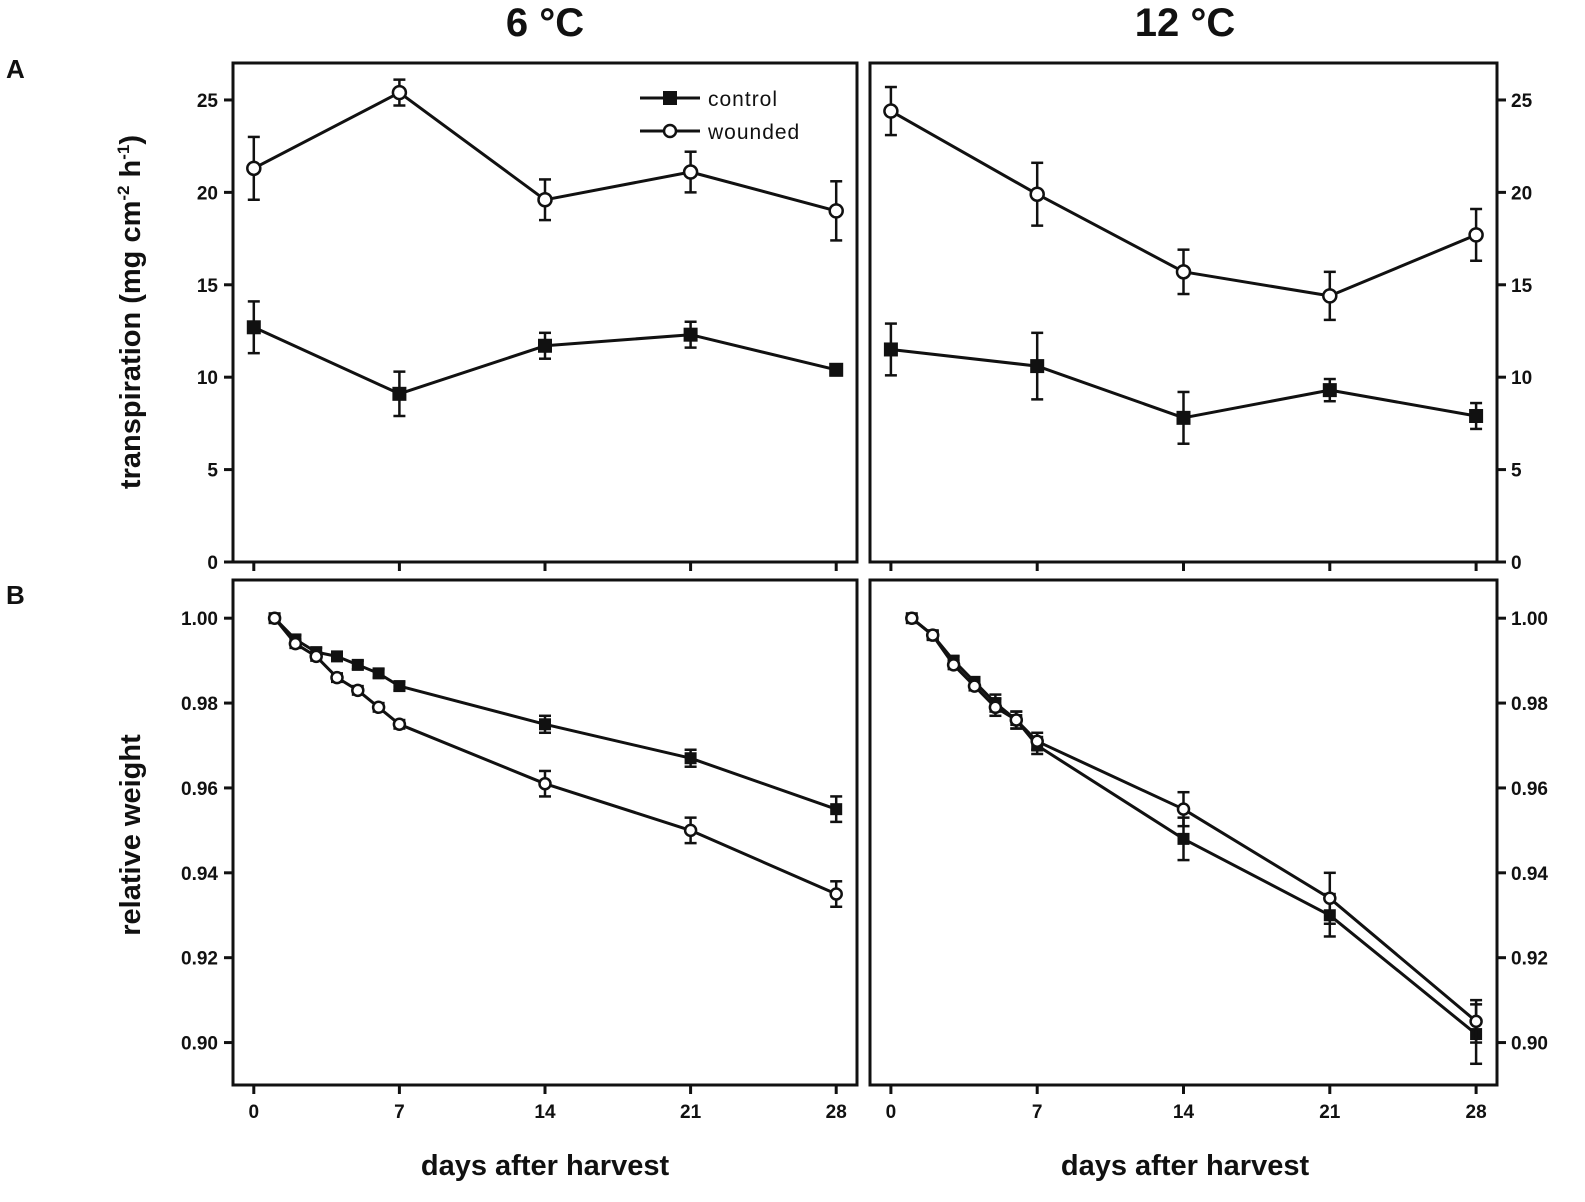 The height and width of the screenshot is (1202, 1585). Describe the element at coordinates (130, 312) in the screenshot. I see `y-axis-title-transpiration: transpiration (mg cm-2 h-1)` at that location.